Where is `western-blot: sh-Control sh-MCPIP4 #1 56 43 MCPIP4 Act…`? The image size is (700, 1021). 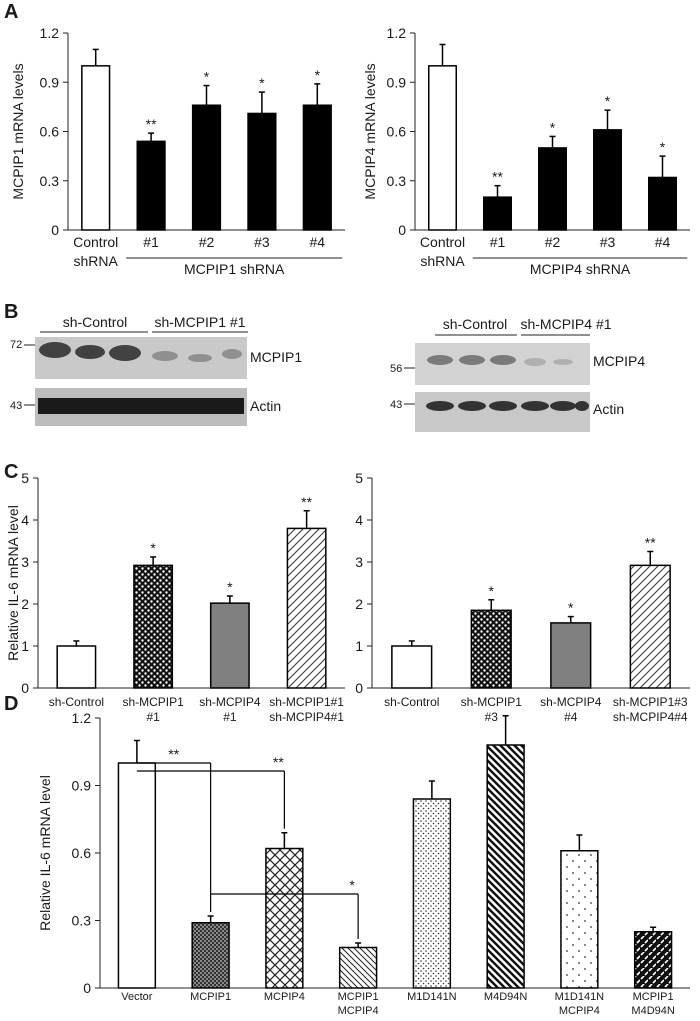
western-blot: sh-Control sh-MCPIP4 #1 56 43 MCPIP4 Act… is located at coordinates (517, 374).